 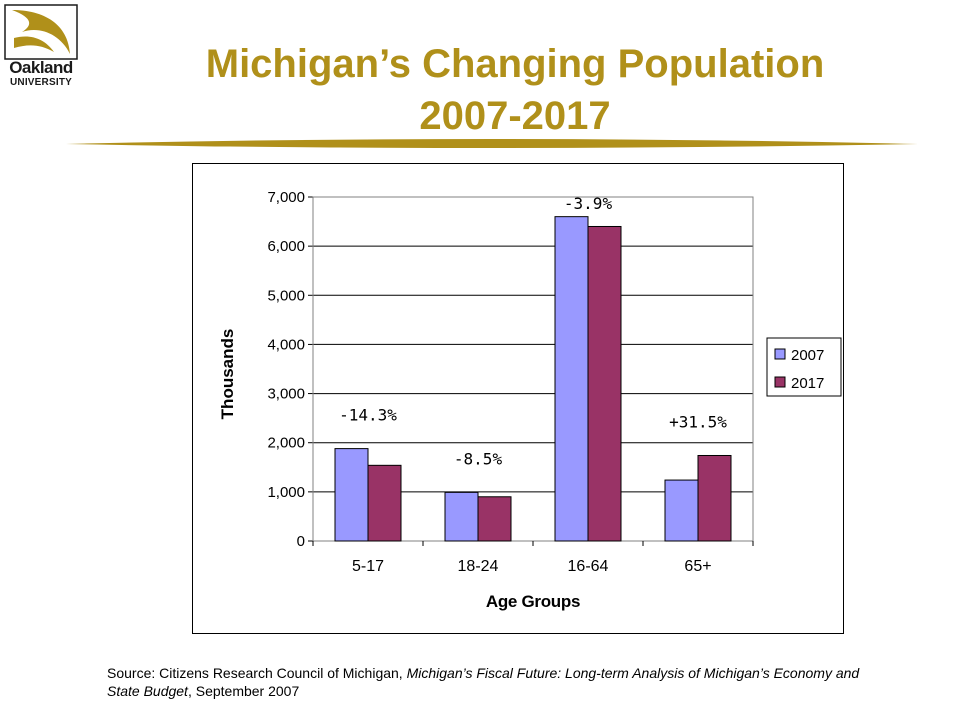 What do you see at coordinates (301, 541) in the screenshot?
I see `y-tick-label: 0` at bounding box center [301, 541].